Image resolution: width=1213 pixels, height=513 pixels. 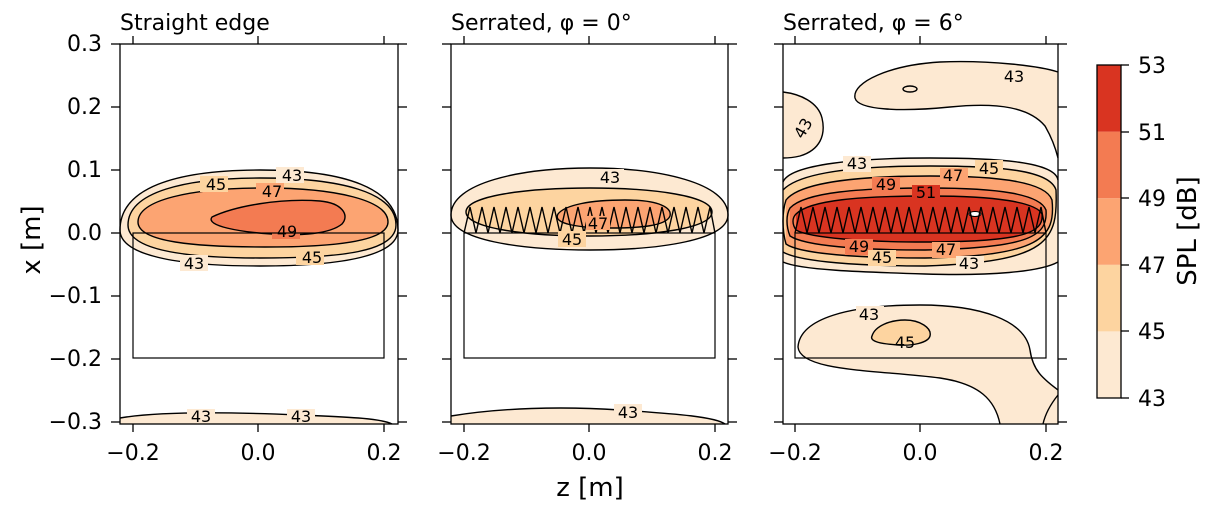 I want to click on colorbar-tick-label: 49, so click(x=1152, y=199).